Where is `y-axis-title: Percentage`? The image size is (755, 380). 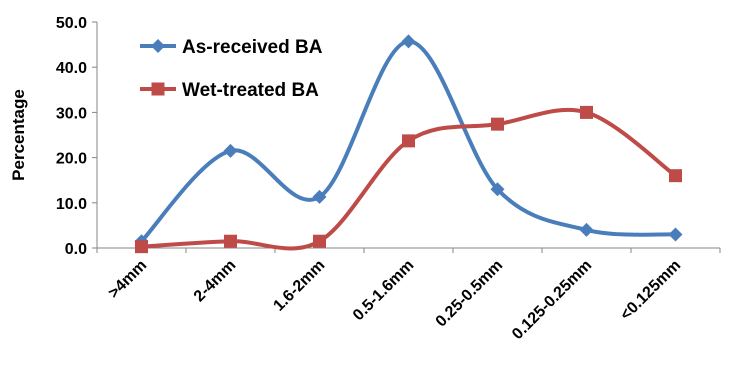
y-axis-title: Percentage is located at coordinates (18, 135).